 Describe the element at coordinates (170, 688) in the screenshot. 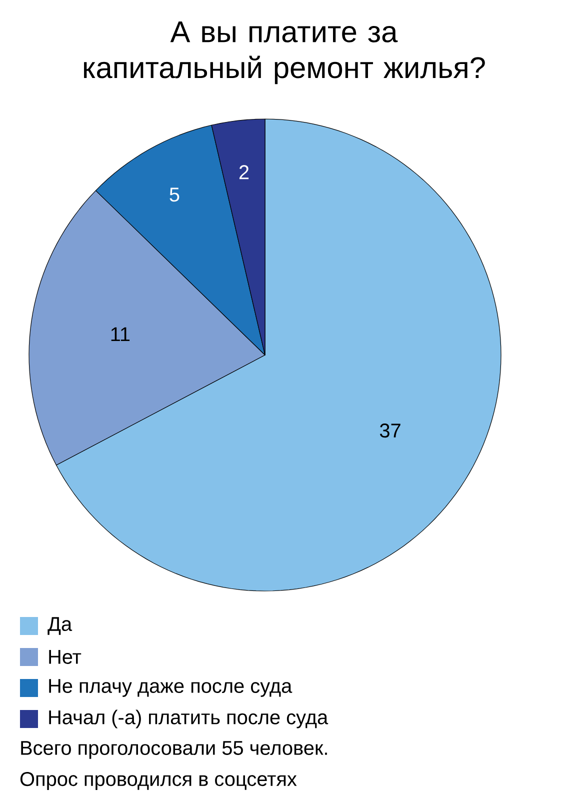

I see `legend-label: Не плачу даже после суда` at that location.